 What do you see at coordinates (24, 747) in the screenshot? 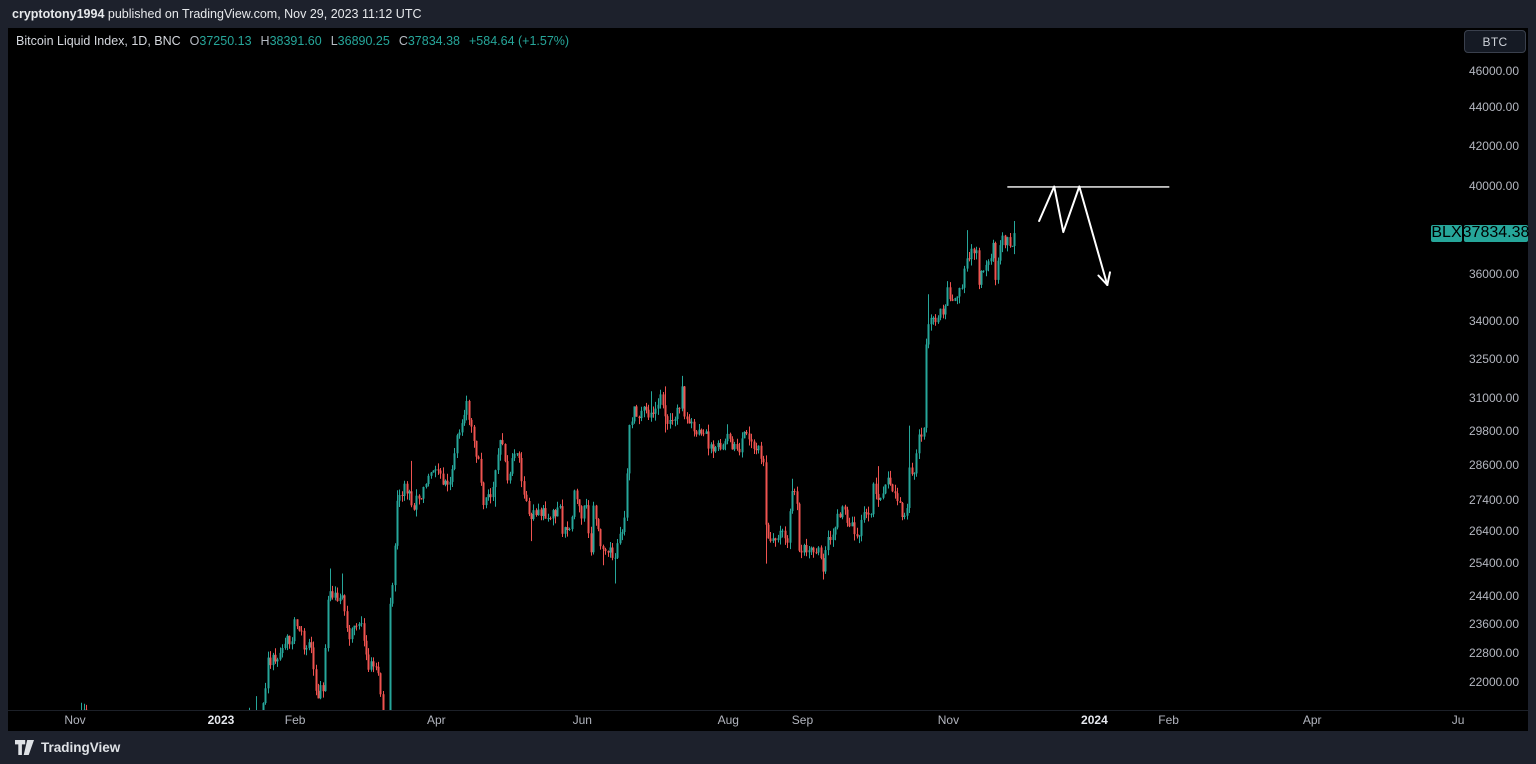
I see `tradingview-logo-icon` at bounding box center [24, 747].